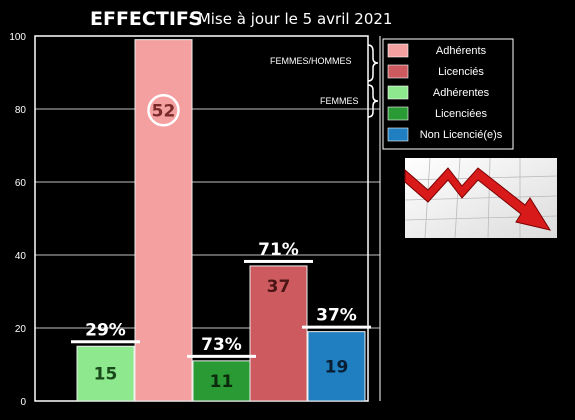 This screenshot has height=420, width=575. I want to click on legend-label: Non Licencié(e)s, so click(461, 135).